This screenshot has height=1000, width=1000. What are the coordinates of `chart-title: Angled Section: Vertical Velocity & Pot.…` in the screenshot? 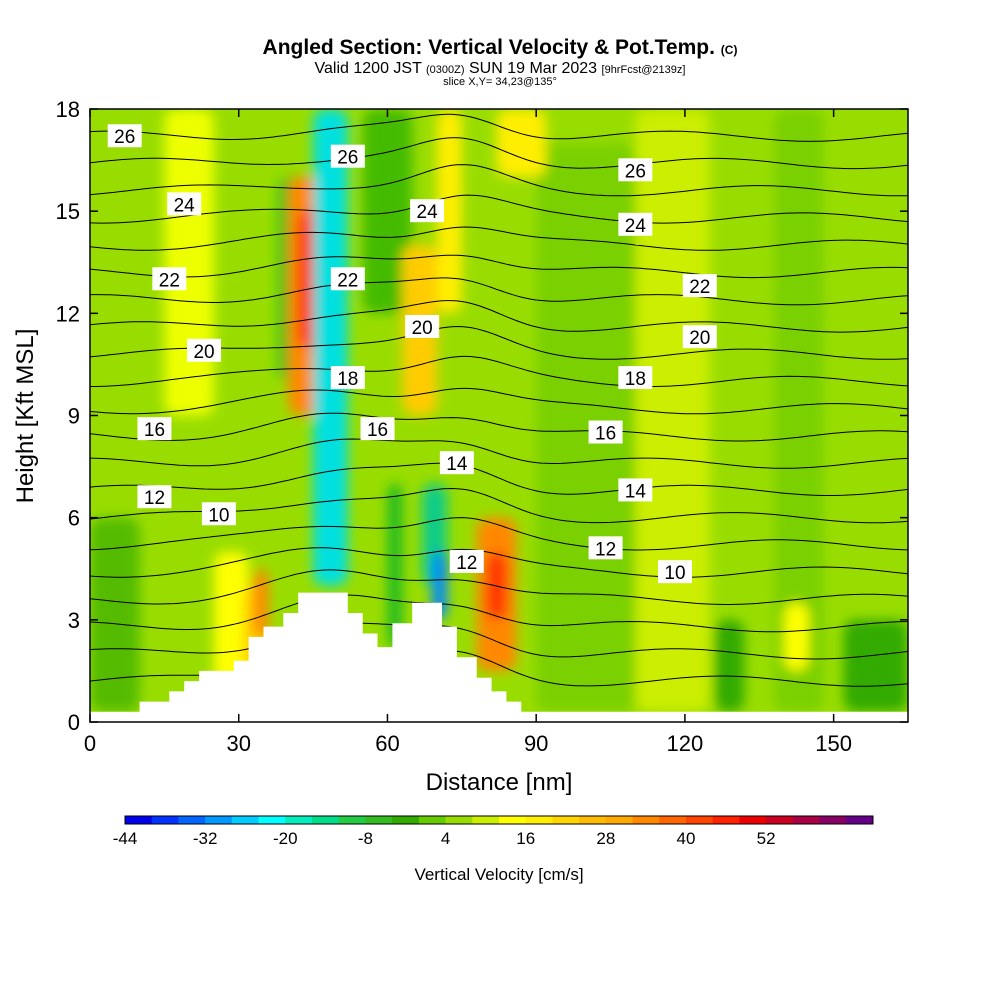 It's located at (500, 48).